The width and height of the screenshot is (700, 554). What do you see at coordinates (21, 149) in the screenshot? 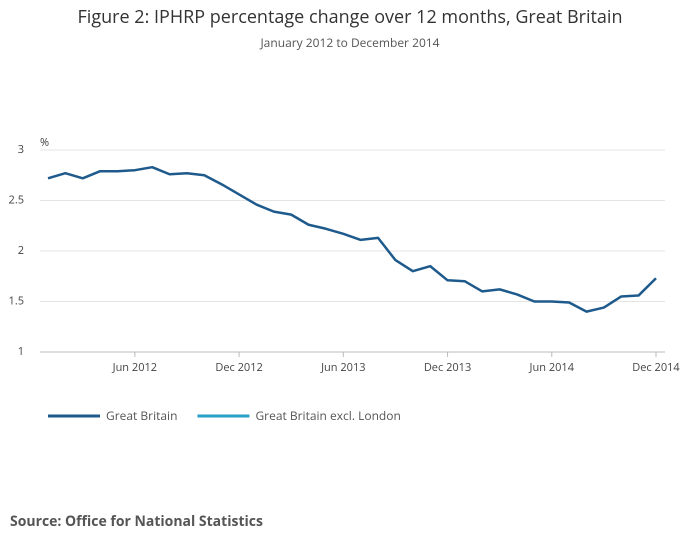
I see `y-tick-label: 3` at bounding box center [21, 149].